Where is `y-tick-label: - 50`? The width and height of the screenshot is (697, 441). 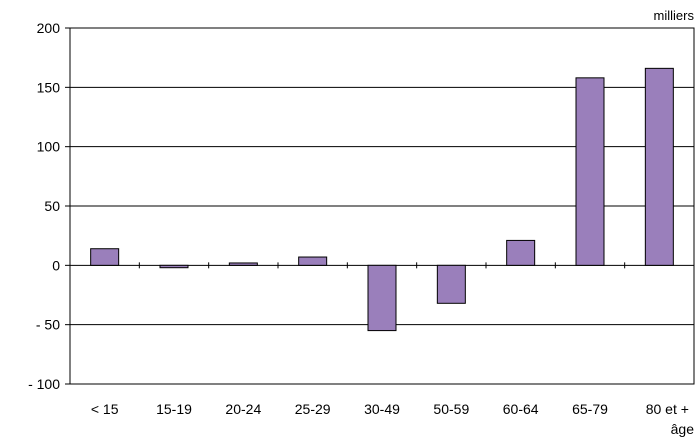 y-tick-label: - 50 is located at coordinates (48, 325).